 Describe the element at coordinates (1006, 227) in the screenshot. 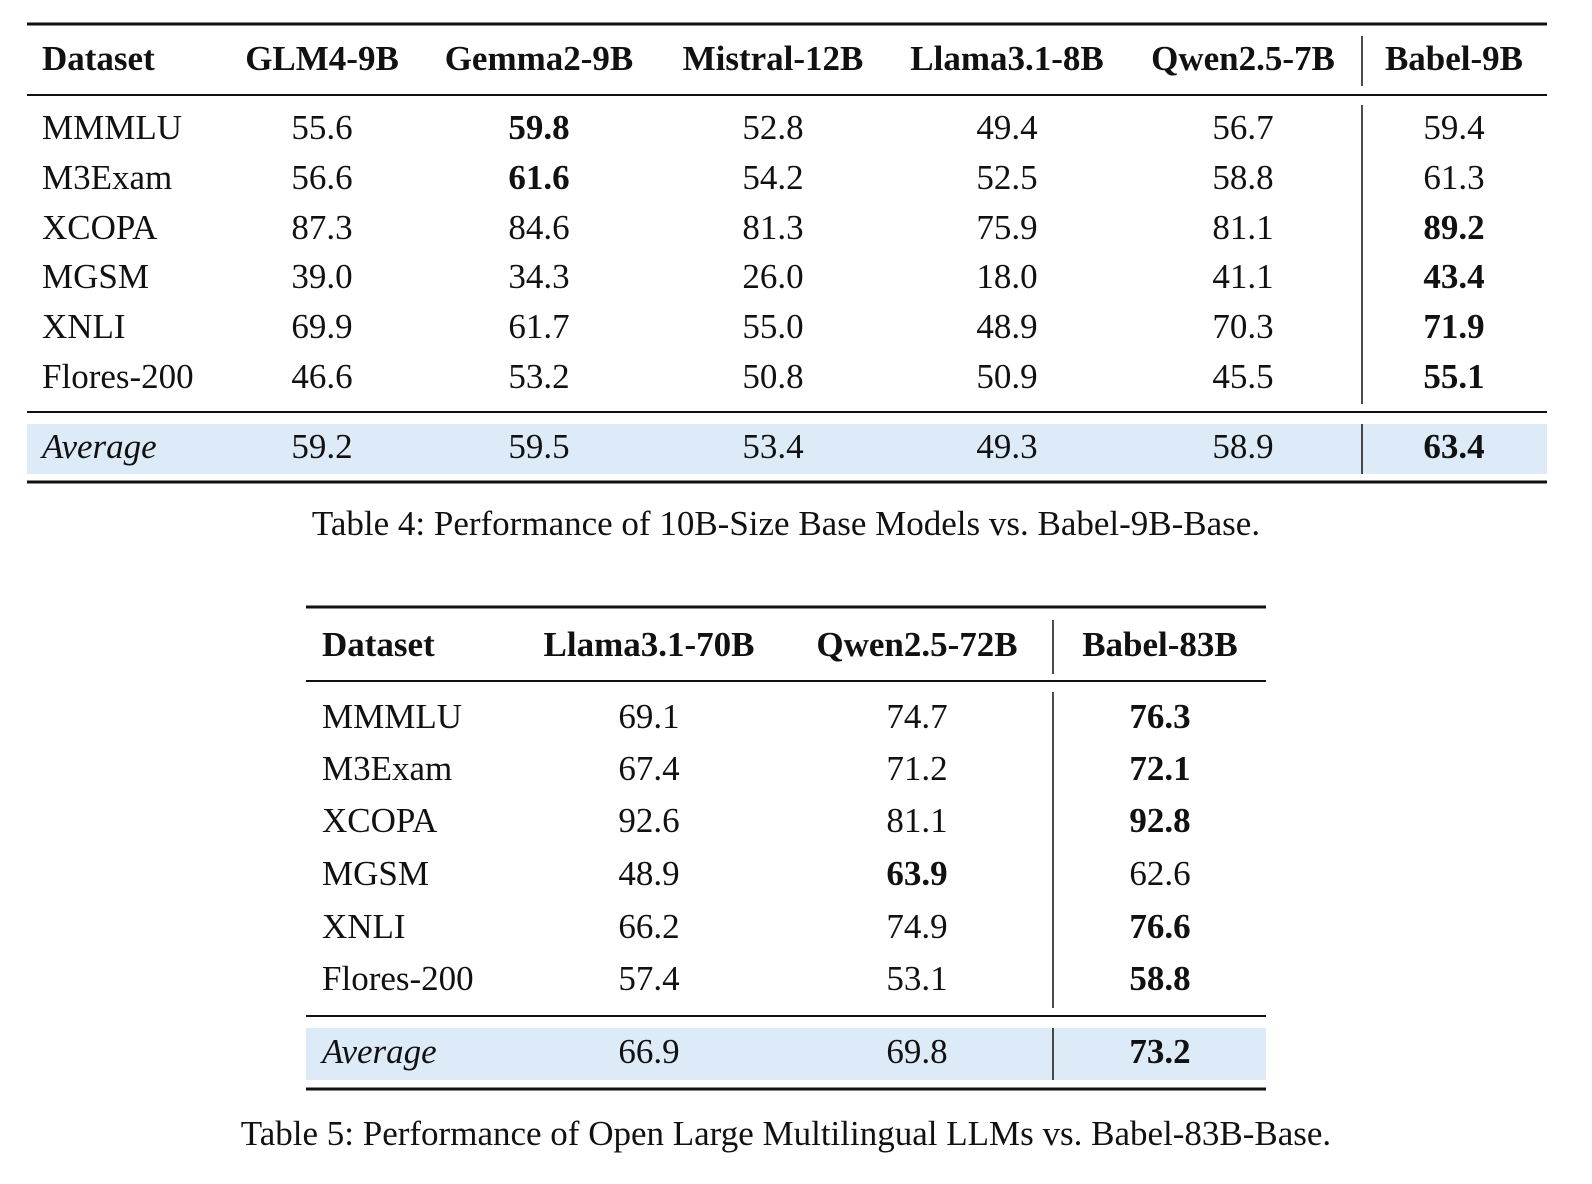

I see `table-cell: 75.9` at that location.